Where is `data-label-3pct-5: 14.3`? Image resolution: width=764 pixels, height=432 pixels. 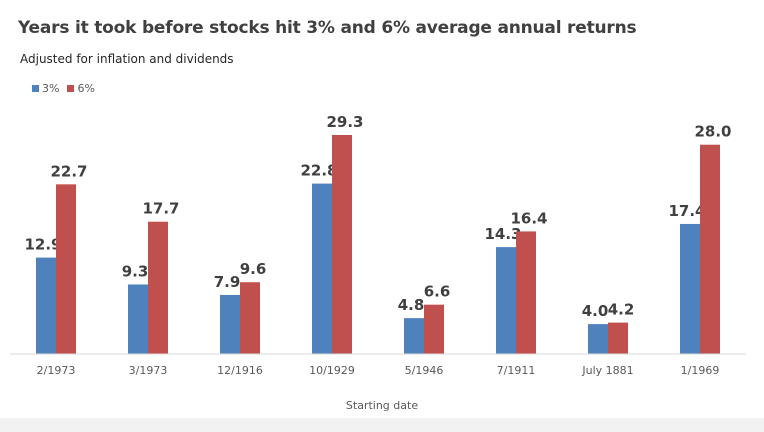
data-label-3pct-5: 14.3 is located at coordinates (502, 234).